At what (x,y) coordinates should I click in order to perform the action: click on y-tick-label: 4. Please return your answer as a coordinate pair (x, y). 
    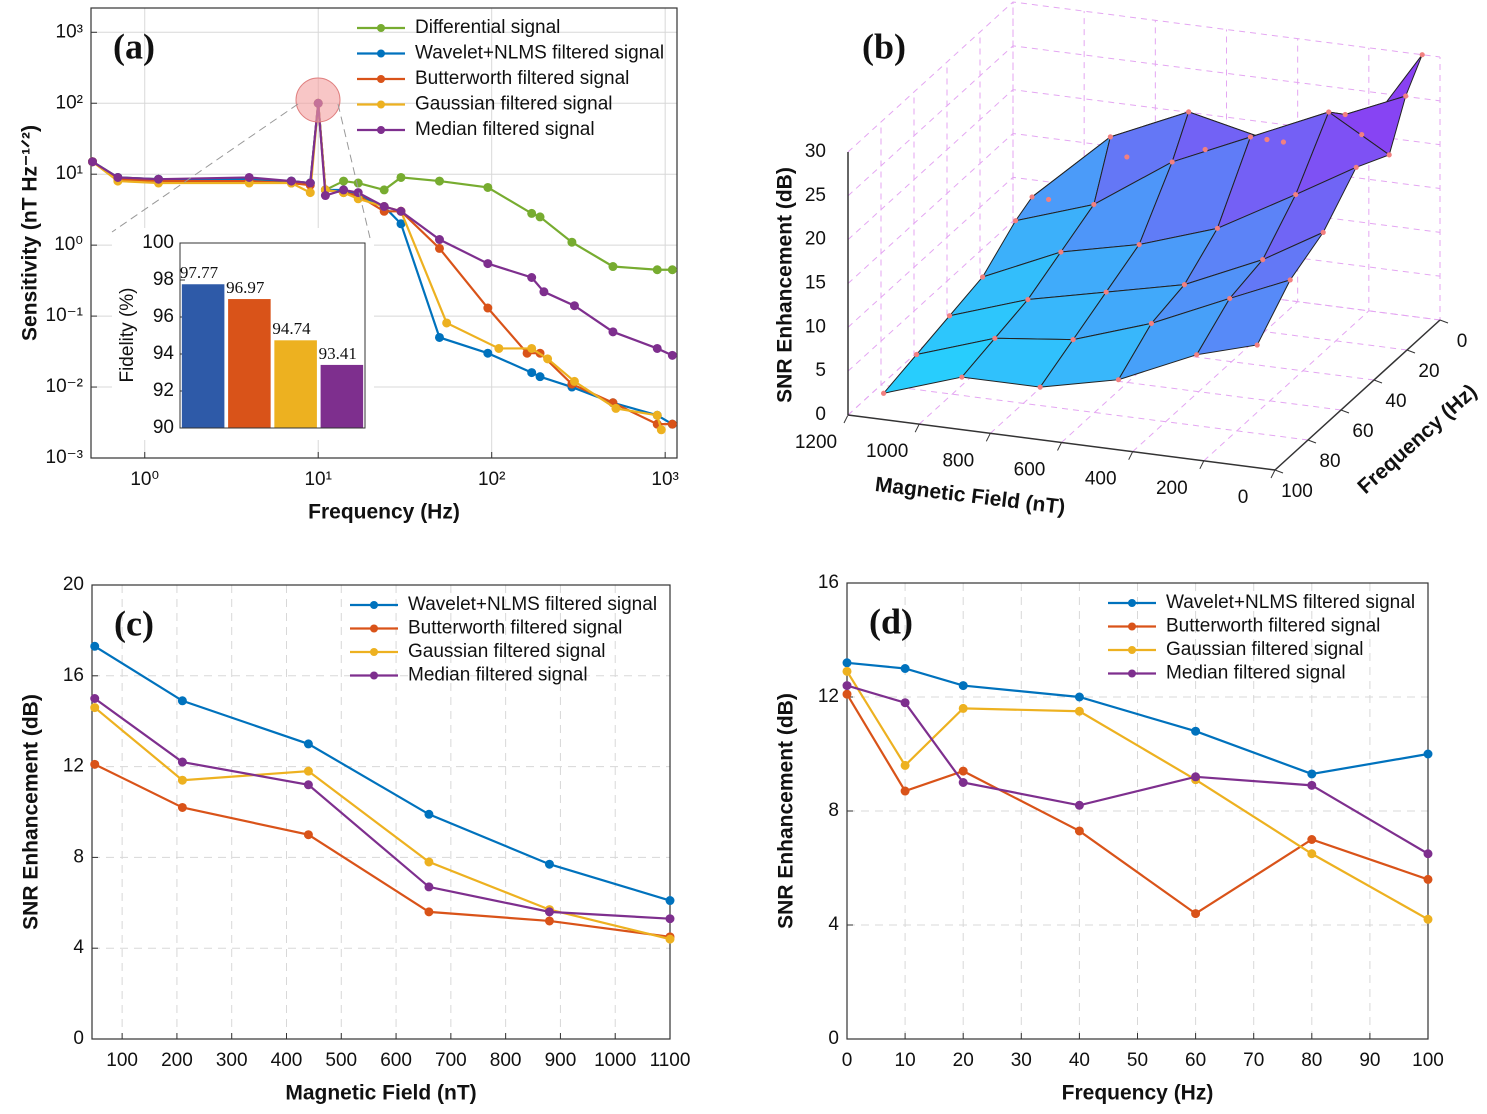
    Looking at the image, I should click on (833, 924).